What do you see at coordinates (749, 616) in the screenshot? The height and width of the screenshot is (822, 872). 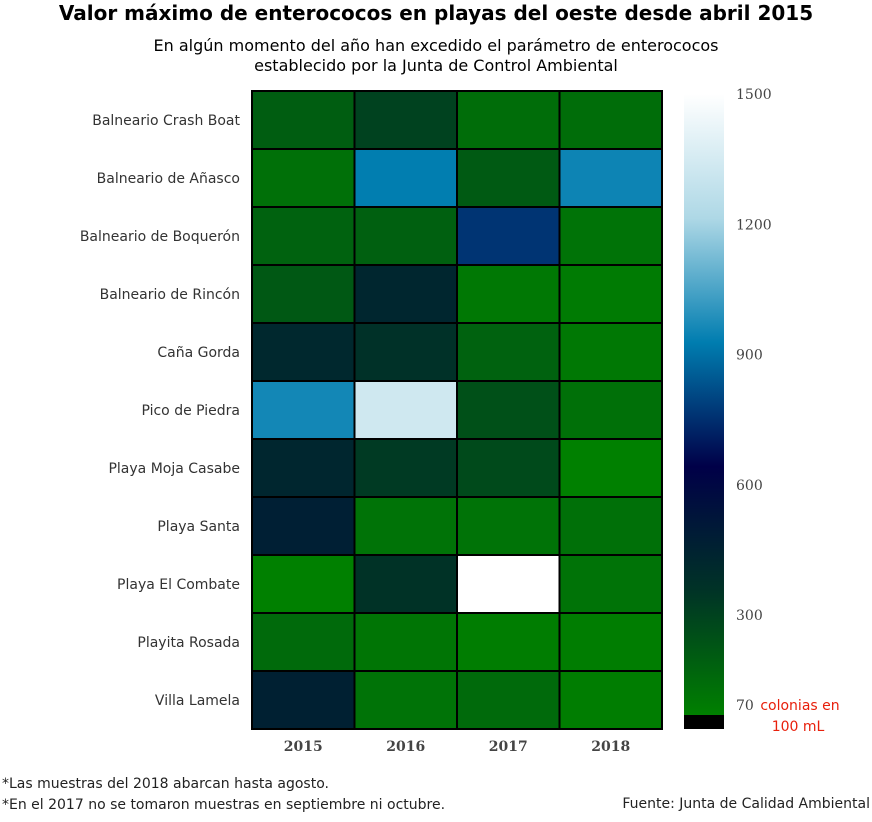 I see `colorbar-tick-label: 300` at bounding box center [749, 616].